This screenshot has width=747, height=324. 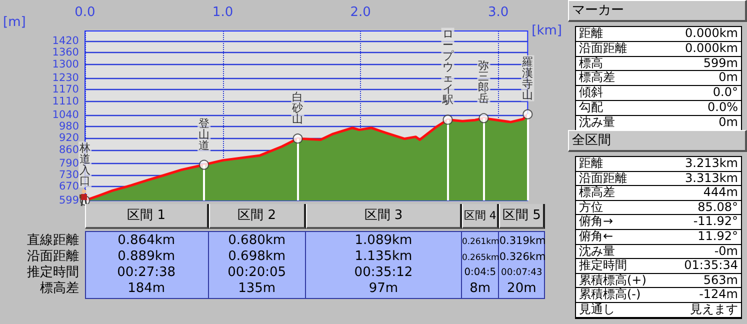 I want to click on text: 3.313km, so click(x=711, y=177).